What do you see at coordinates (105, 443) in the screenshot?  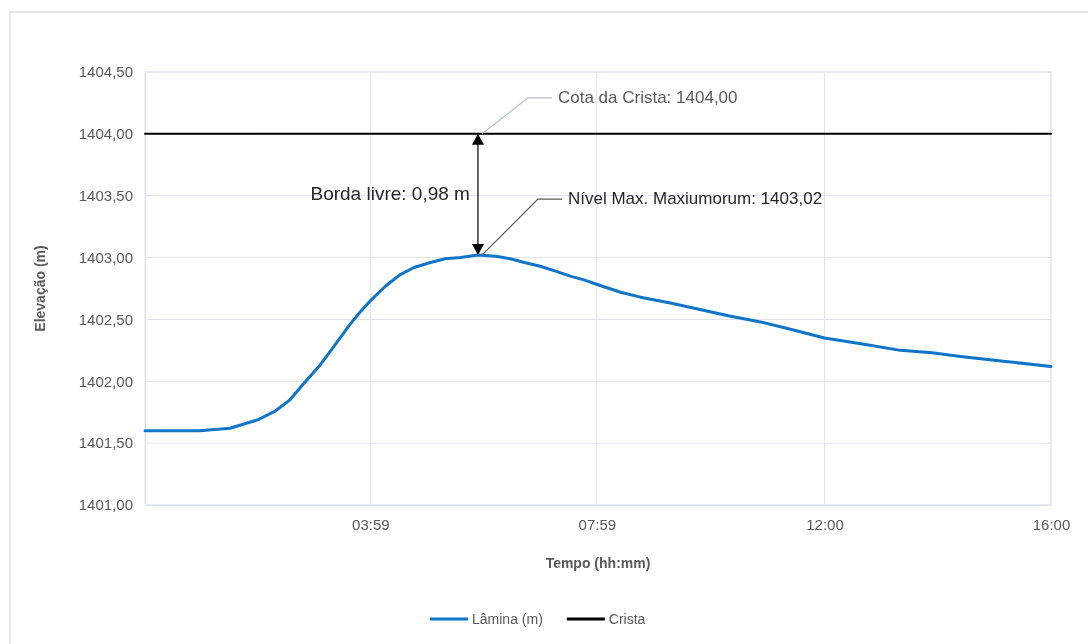 I see `y-tick-label: 1401,50` at bounding box center [105, 443].